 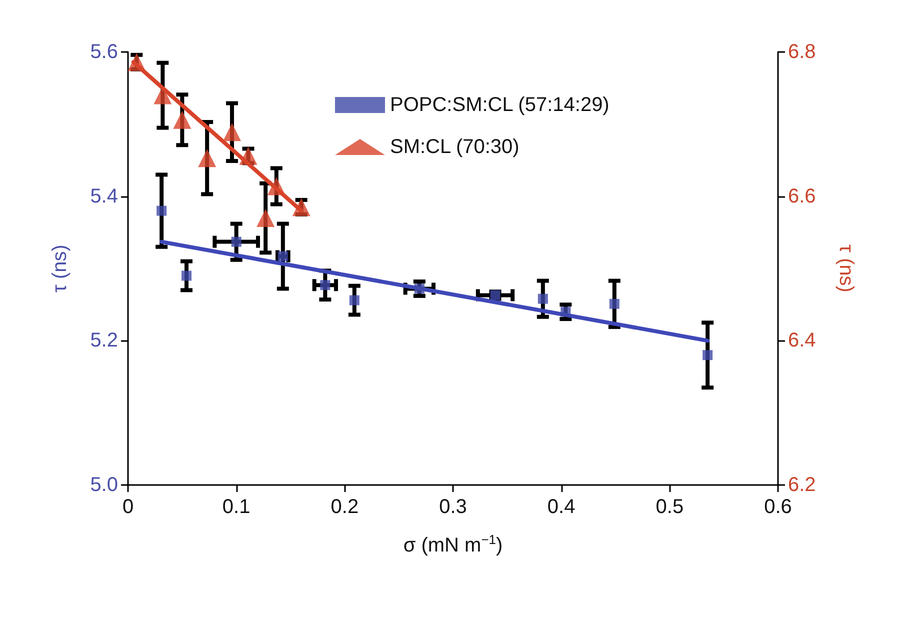 What do you see at coordinates (344, 507) in the screenshot?
I see `x-tick-label: 0.2` at bounding box center [344, 507].